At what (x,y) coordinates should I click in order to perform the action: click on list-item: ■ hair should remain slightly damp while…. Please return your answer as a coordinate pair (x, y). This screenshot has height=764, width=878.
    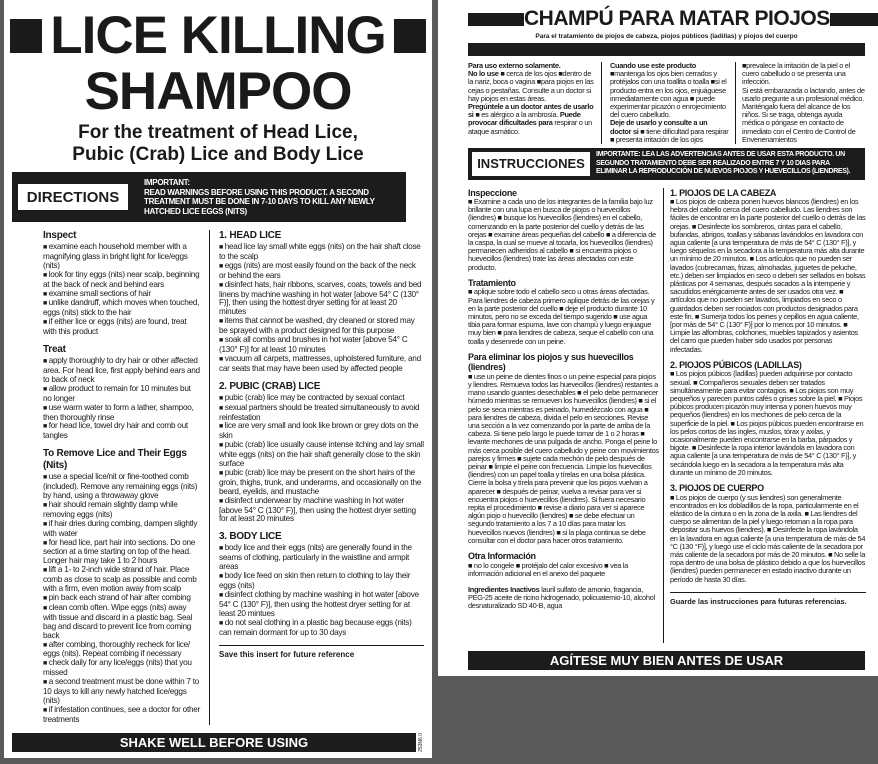
    Looking at the image, I should click on (122, 509).